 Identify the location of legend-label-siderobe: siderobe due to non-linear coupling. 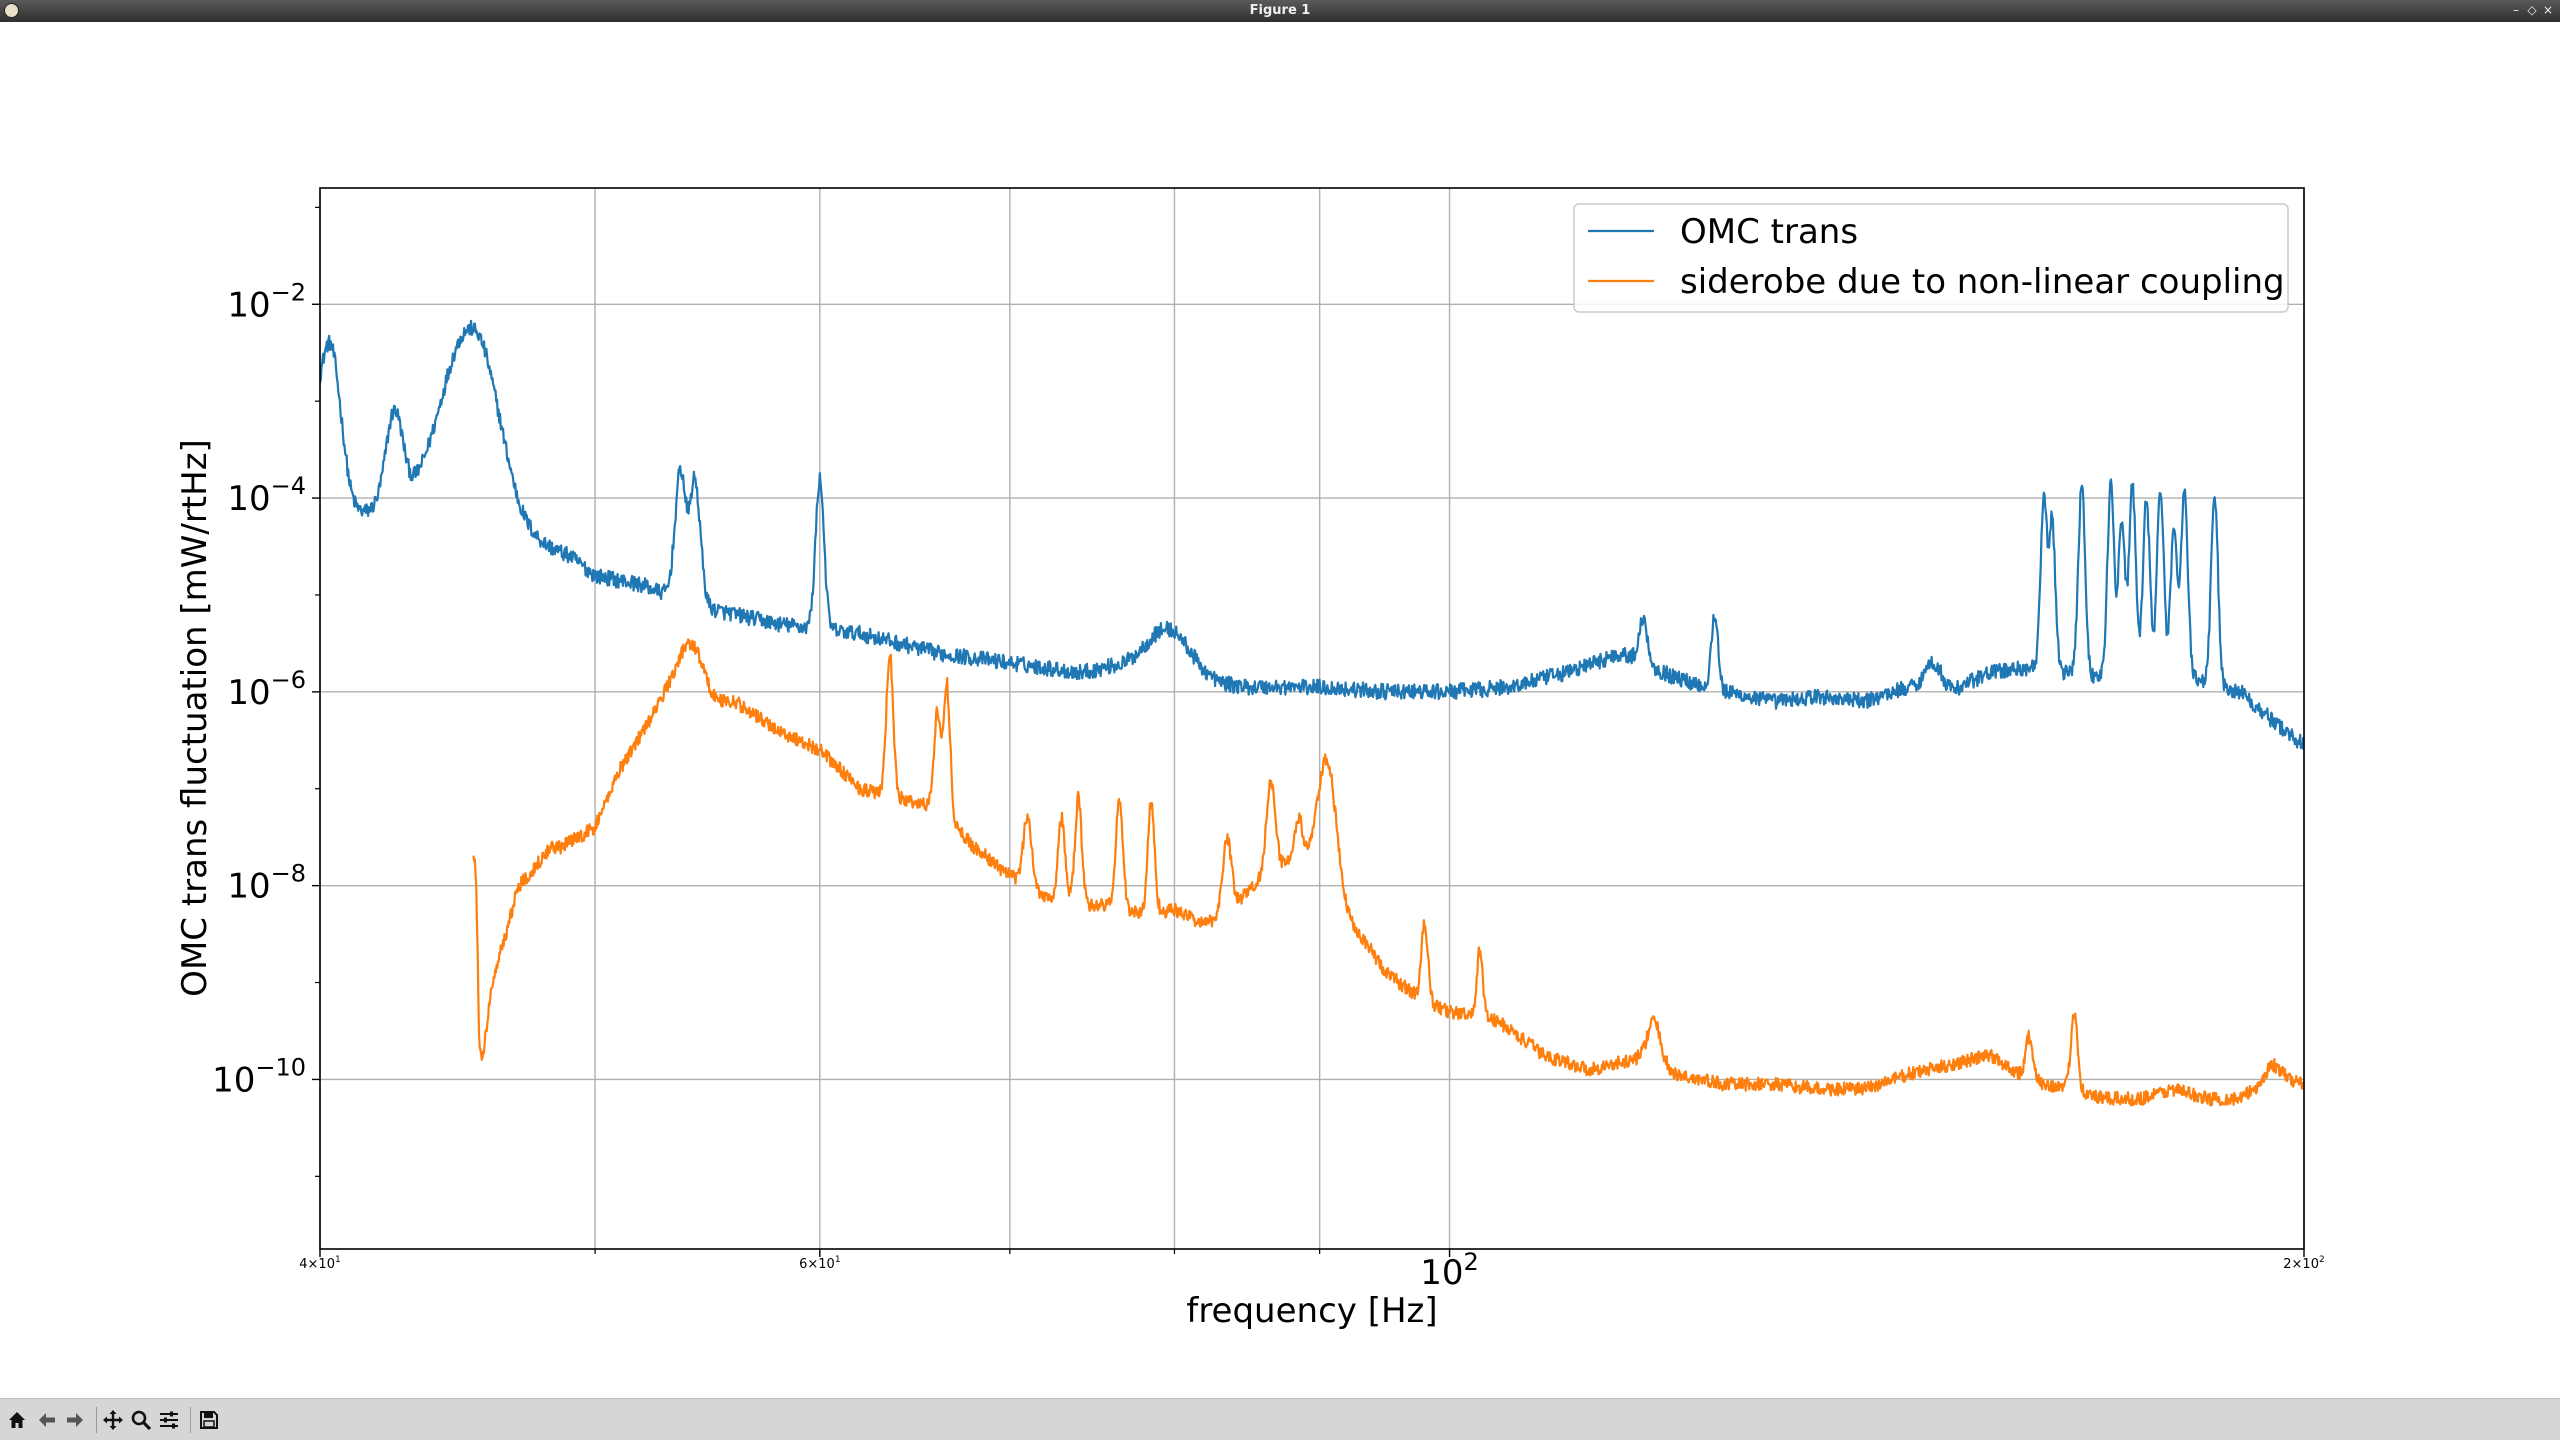
(1982, 282).